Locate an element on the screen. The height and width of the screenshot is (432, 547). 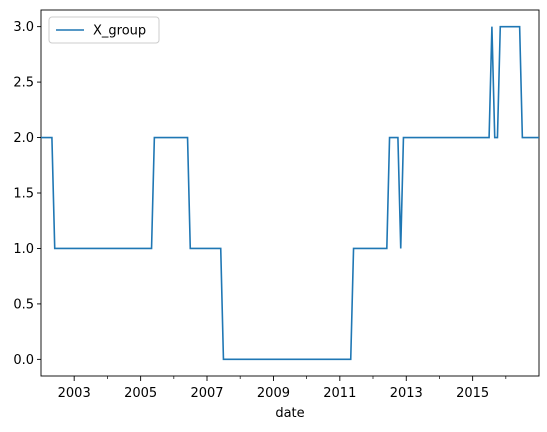
x-tick-label: 2011 is located at coordinates (339, 393).